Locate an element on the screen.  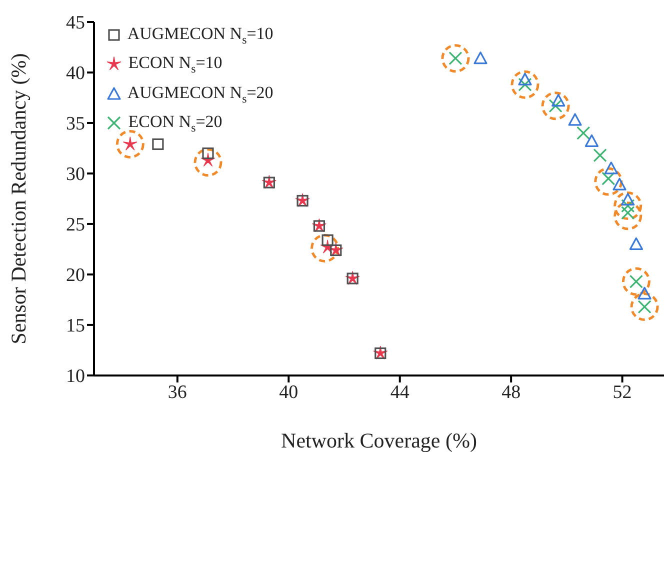
y-tick-label: 40 is located at coordinates (75, 73).